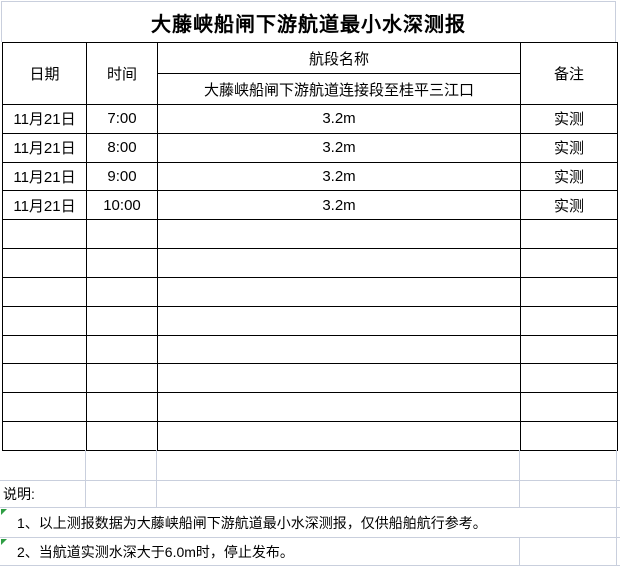 The image size is (620, 569). I want to click on table-row: 11月21日 7:00 3.2m 实测, so click(310, 119).